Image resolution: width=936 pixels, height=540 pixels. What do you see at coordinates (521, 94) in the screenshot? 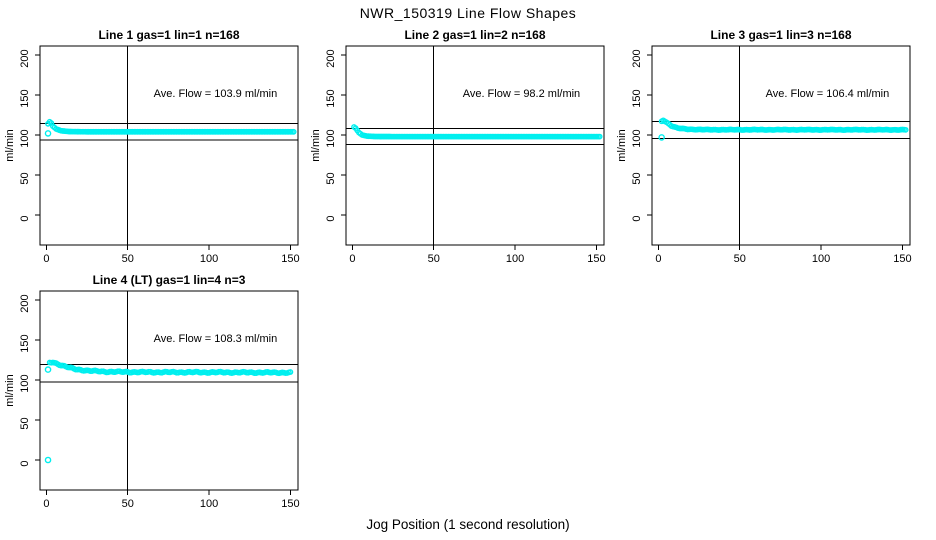
I see `ave-flow-annotation: Ave. Flow = 98.2 ml/min` at bounding box center [521, 94].